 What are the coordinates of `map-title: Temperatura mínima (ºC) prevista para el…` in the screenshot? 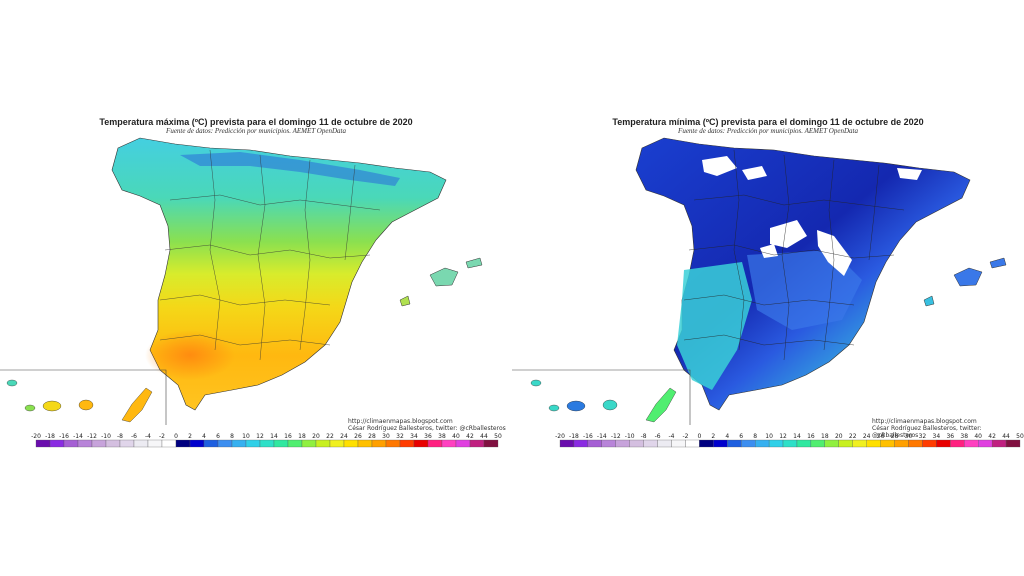 It's located at (768, 122).